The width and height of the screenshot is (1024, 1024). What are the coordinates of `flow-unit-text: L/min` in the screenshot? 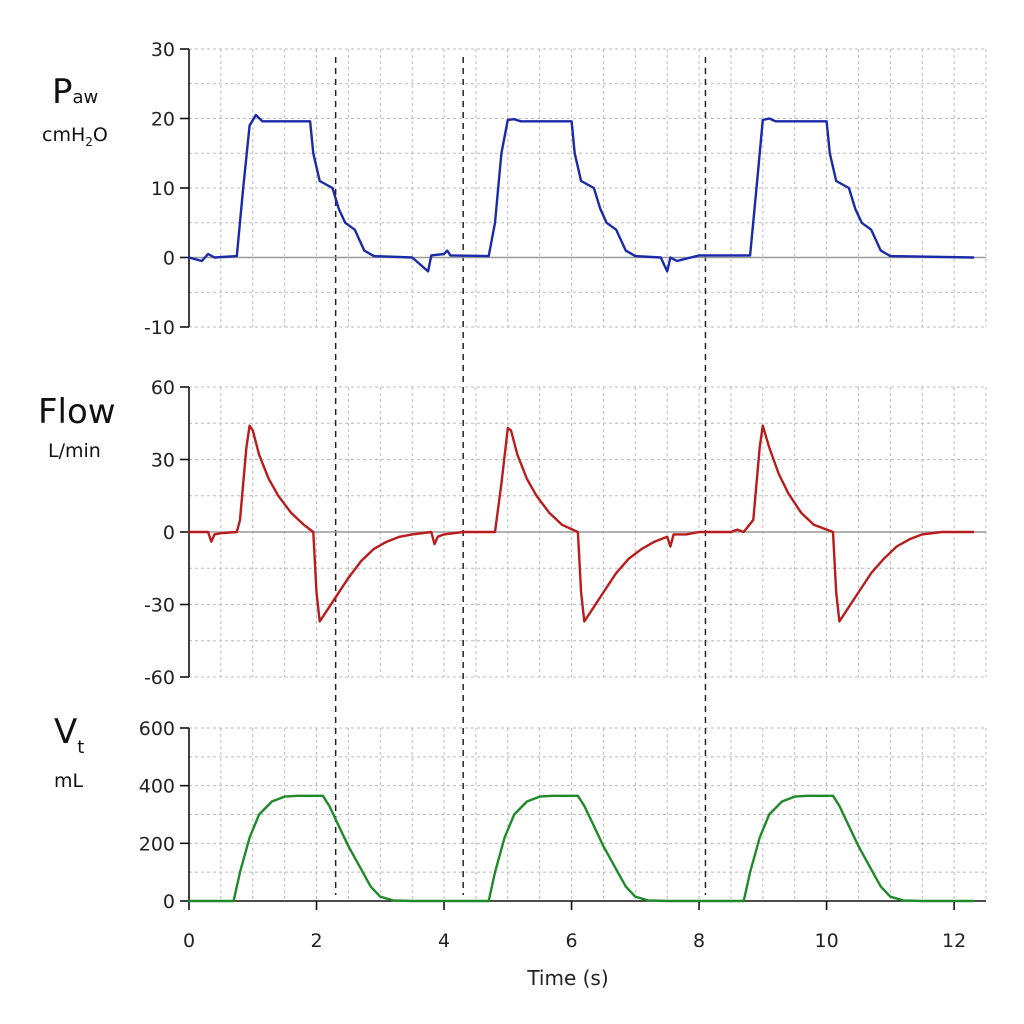 It's located at (74, 451).